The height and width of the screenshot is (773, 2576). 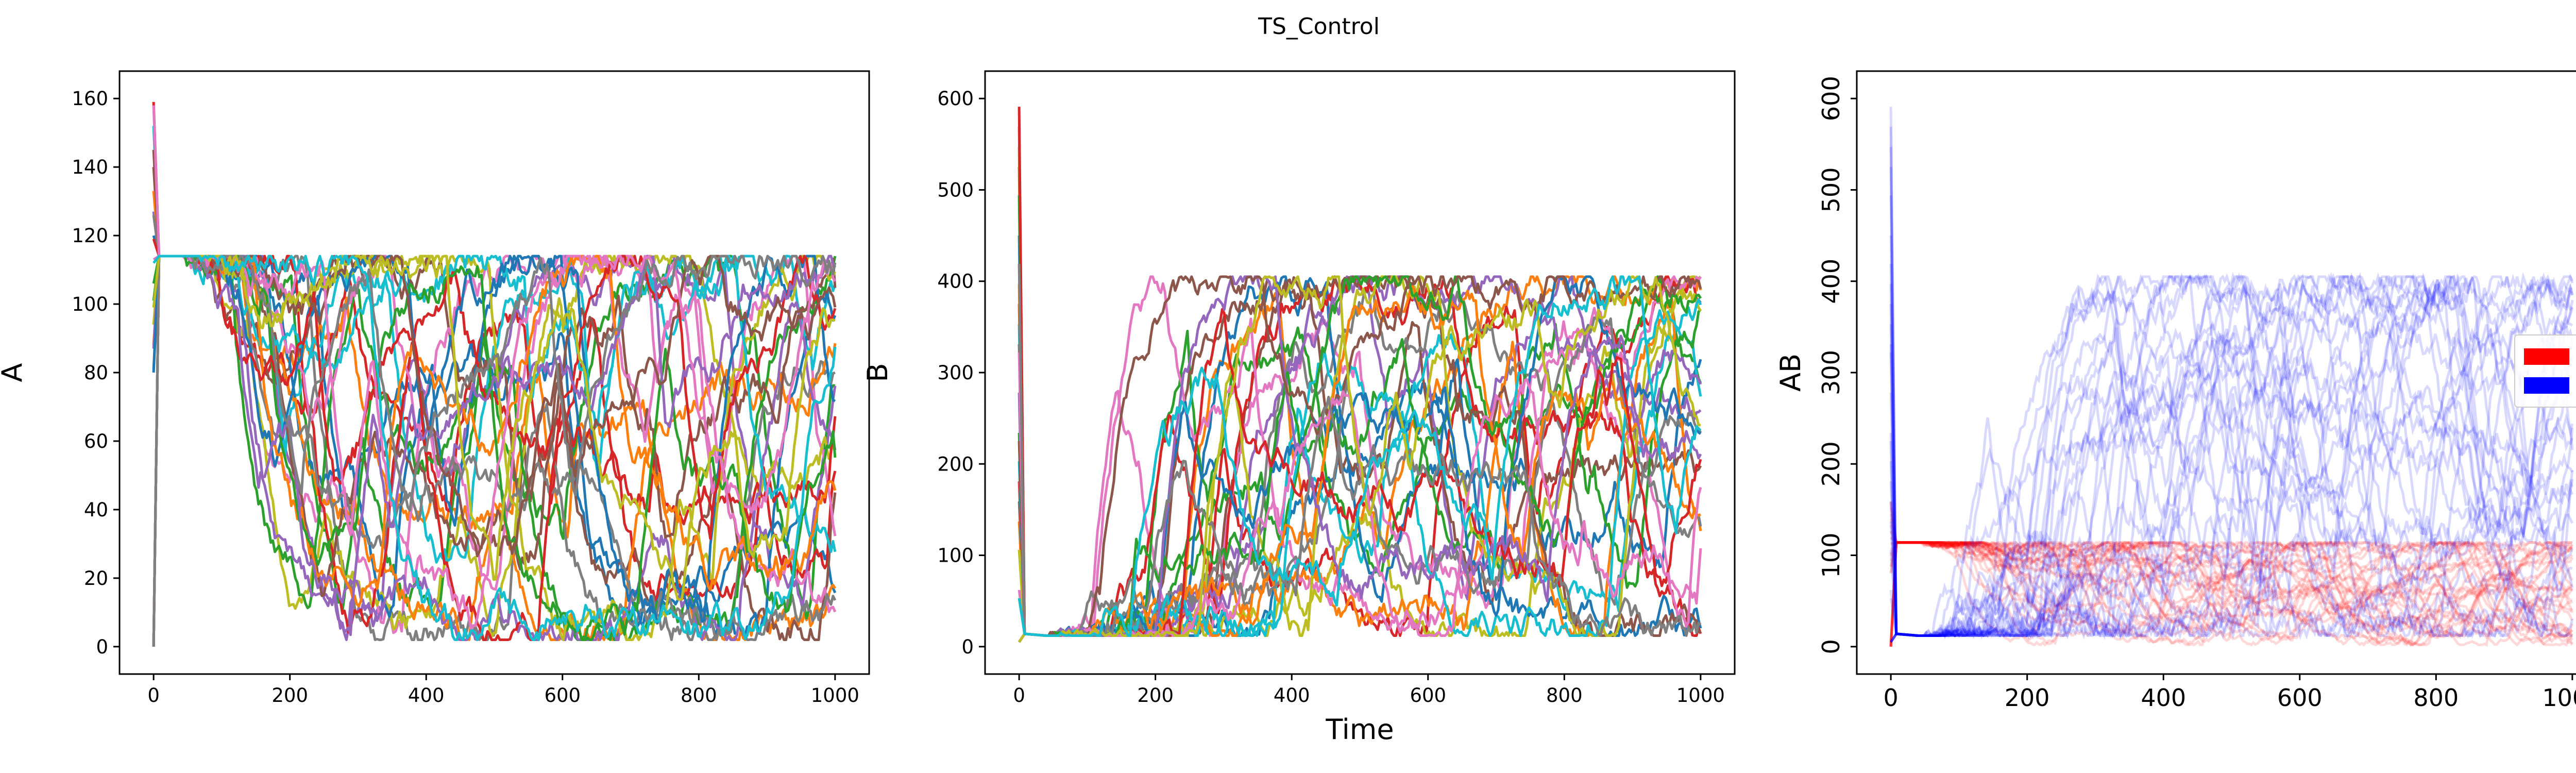 What do you see at coordinates (2545, 371) in the screenshot?
I see `legend-box` at bounding box center [2545, 371].